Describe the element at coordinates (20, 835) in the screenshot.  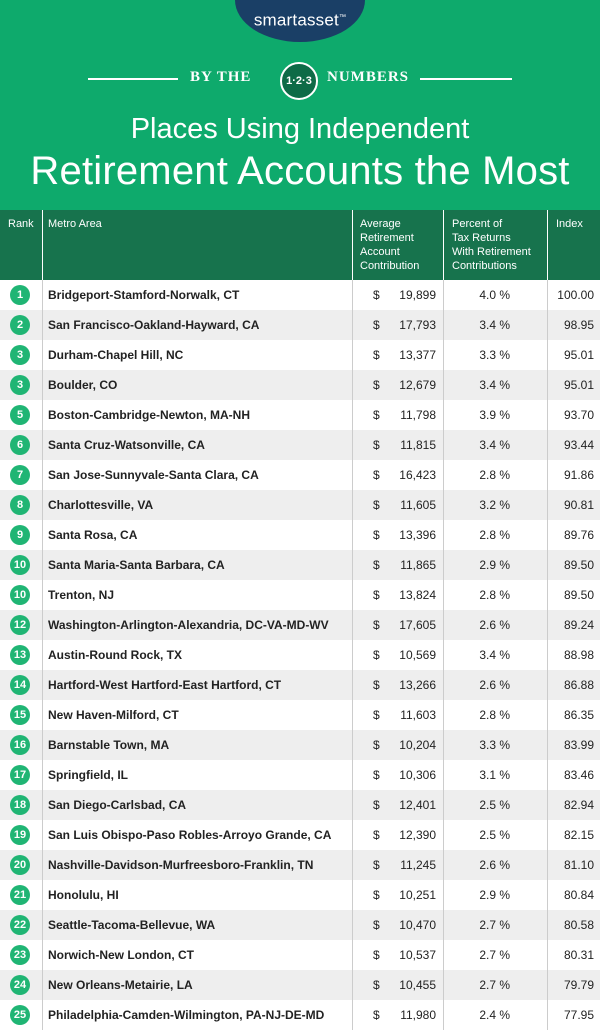
I see `rank-badge: 19` at that location.